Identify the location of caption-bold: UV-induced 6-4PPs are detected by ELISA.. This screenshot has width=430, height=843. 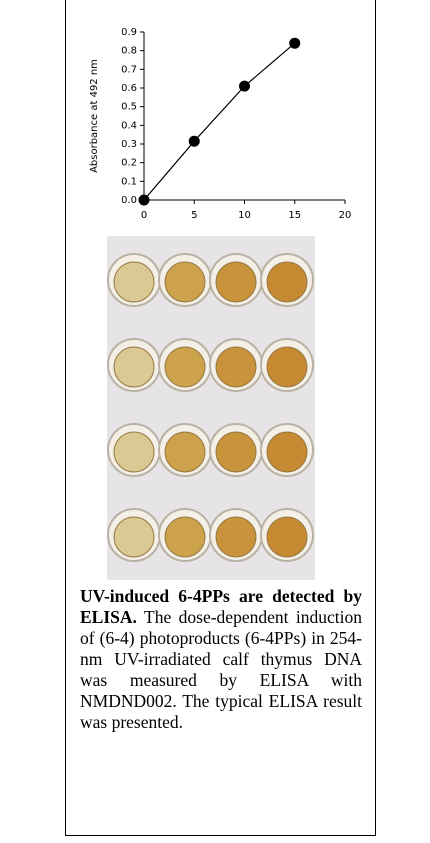
(221, 606).